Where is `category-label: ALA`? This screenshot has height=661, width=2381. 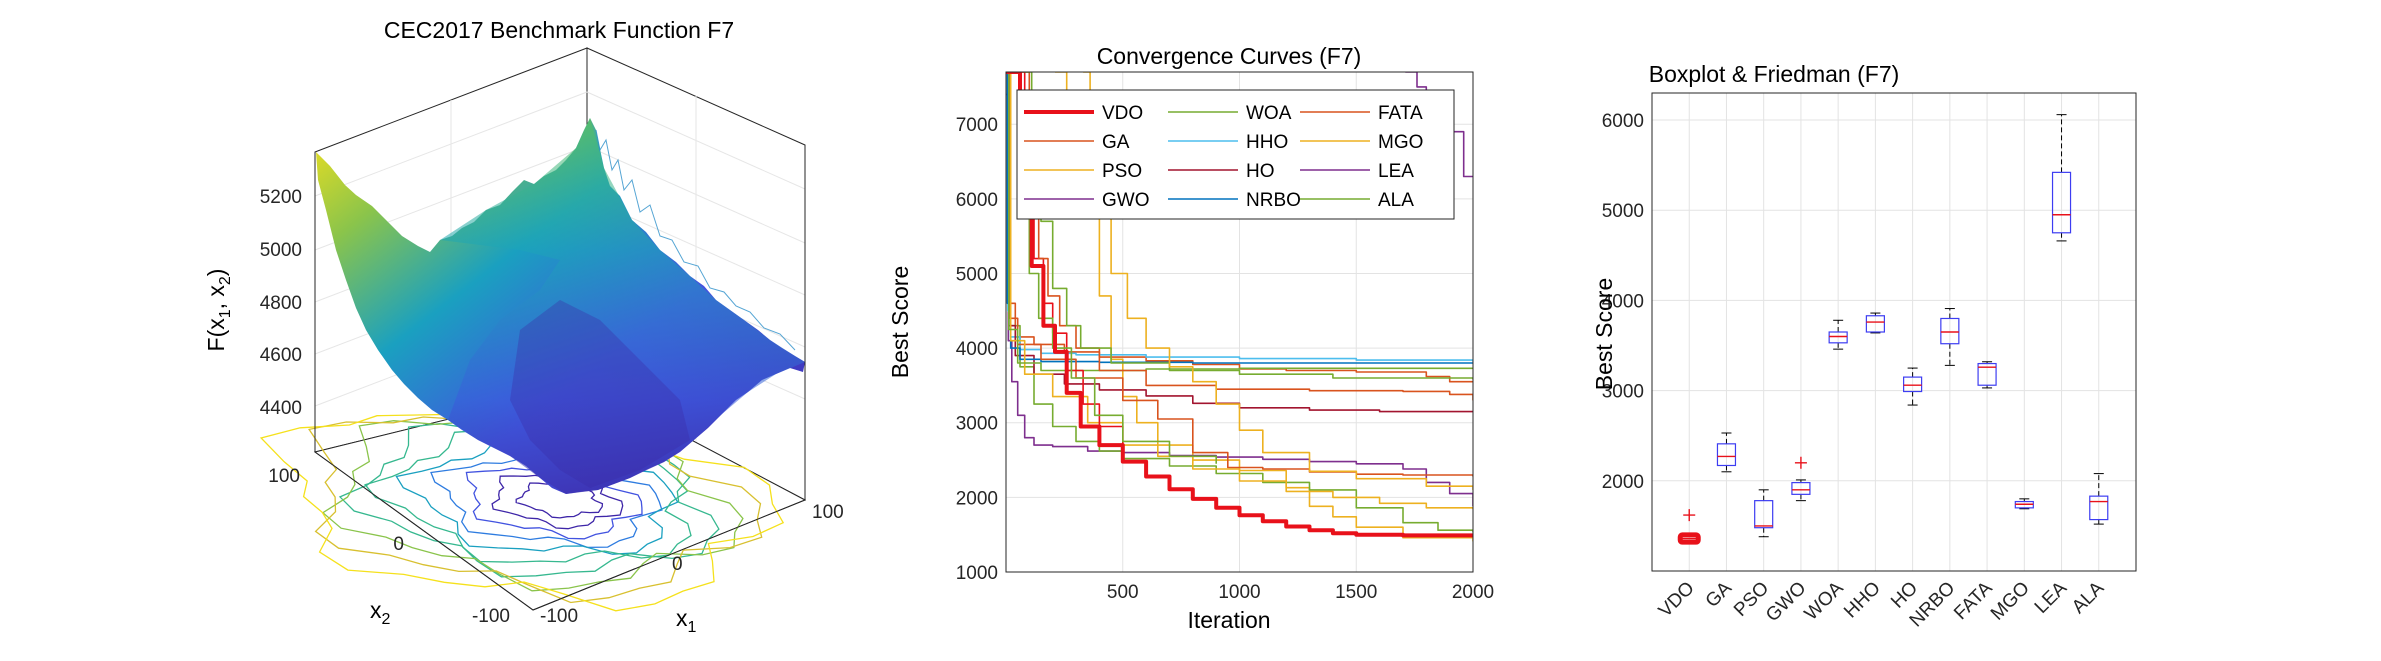 category-label: ALA is located at coordinates (2088, 597).